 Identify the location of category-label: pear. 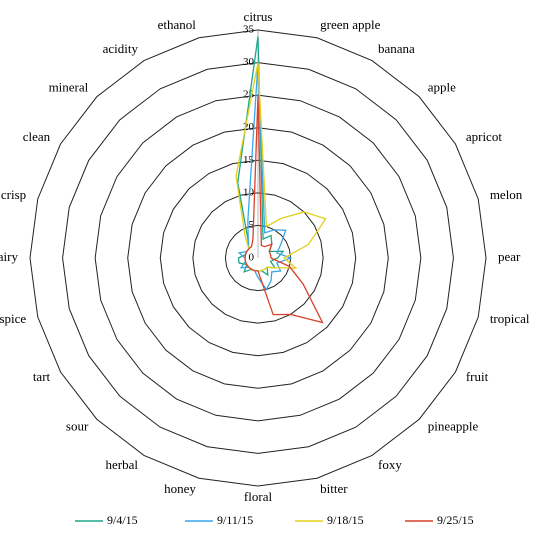
(509, 256).